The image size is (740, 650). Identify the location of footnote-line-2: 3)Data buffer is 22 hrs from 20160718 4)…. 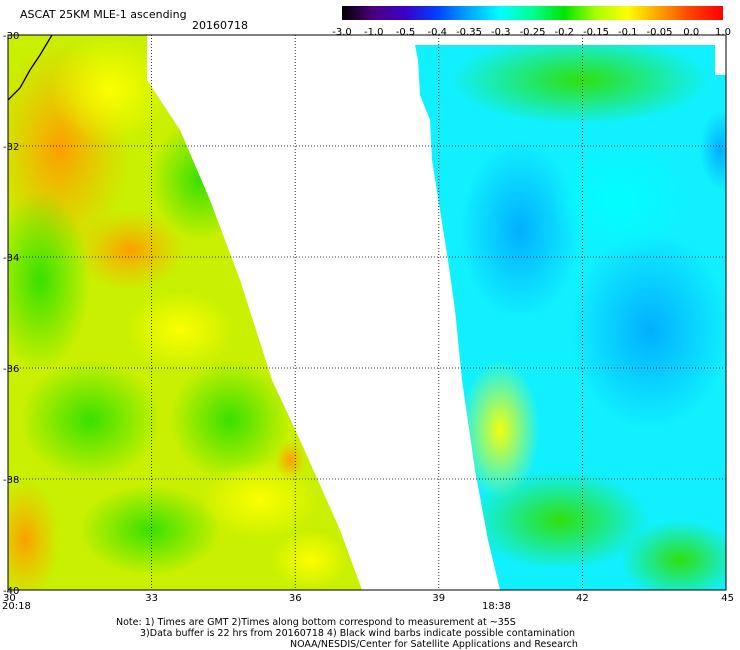
(358, 633).